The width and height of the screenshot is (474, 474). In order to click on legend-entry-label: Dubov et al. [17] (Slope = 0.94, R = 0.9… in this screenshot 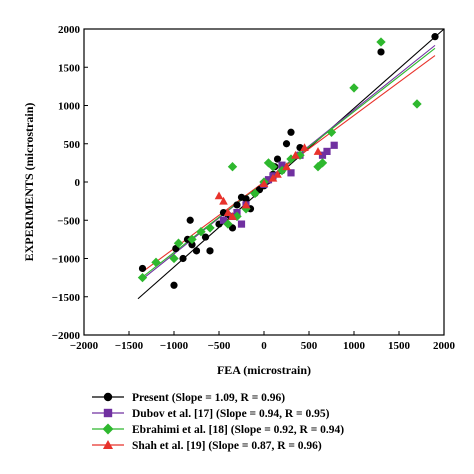, I will do `click(231, 414)`.